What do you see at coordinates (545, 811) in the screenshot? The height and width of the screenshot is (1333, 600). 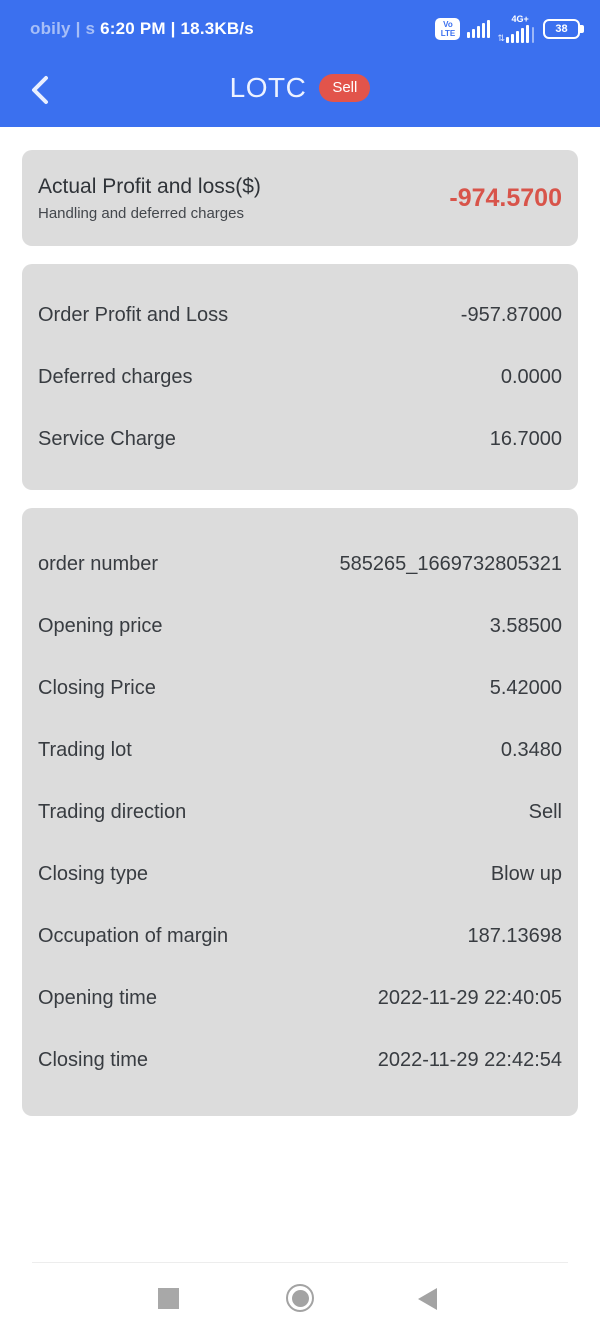 I see `row-value: Sell` at bounding box center [545, 811].